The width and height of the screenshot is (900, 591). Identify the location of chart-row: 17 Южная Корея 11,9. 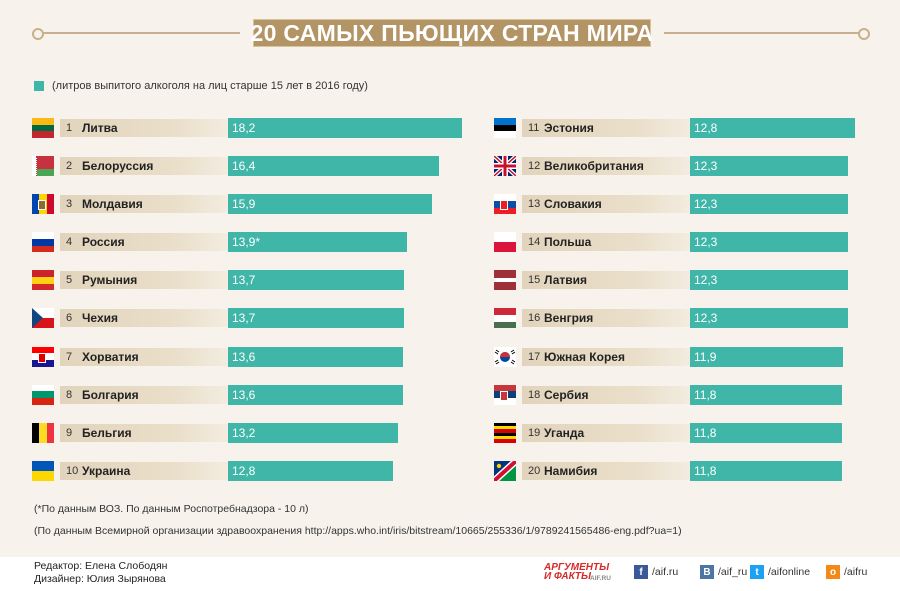
(697, 357).